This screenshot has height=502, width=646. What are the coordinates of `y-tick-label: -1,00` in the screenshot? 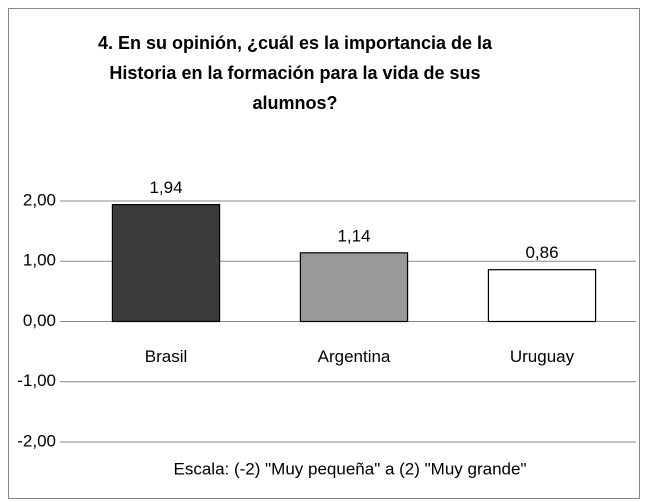 It's located at (36, 380).